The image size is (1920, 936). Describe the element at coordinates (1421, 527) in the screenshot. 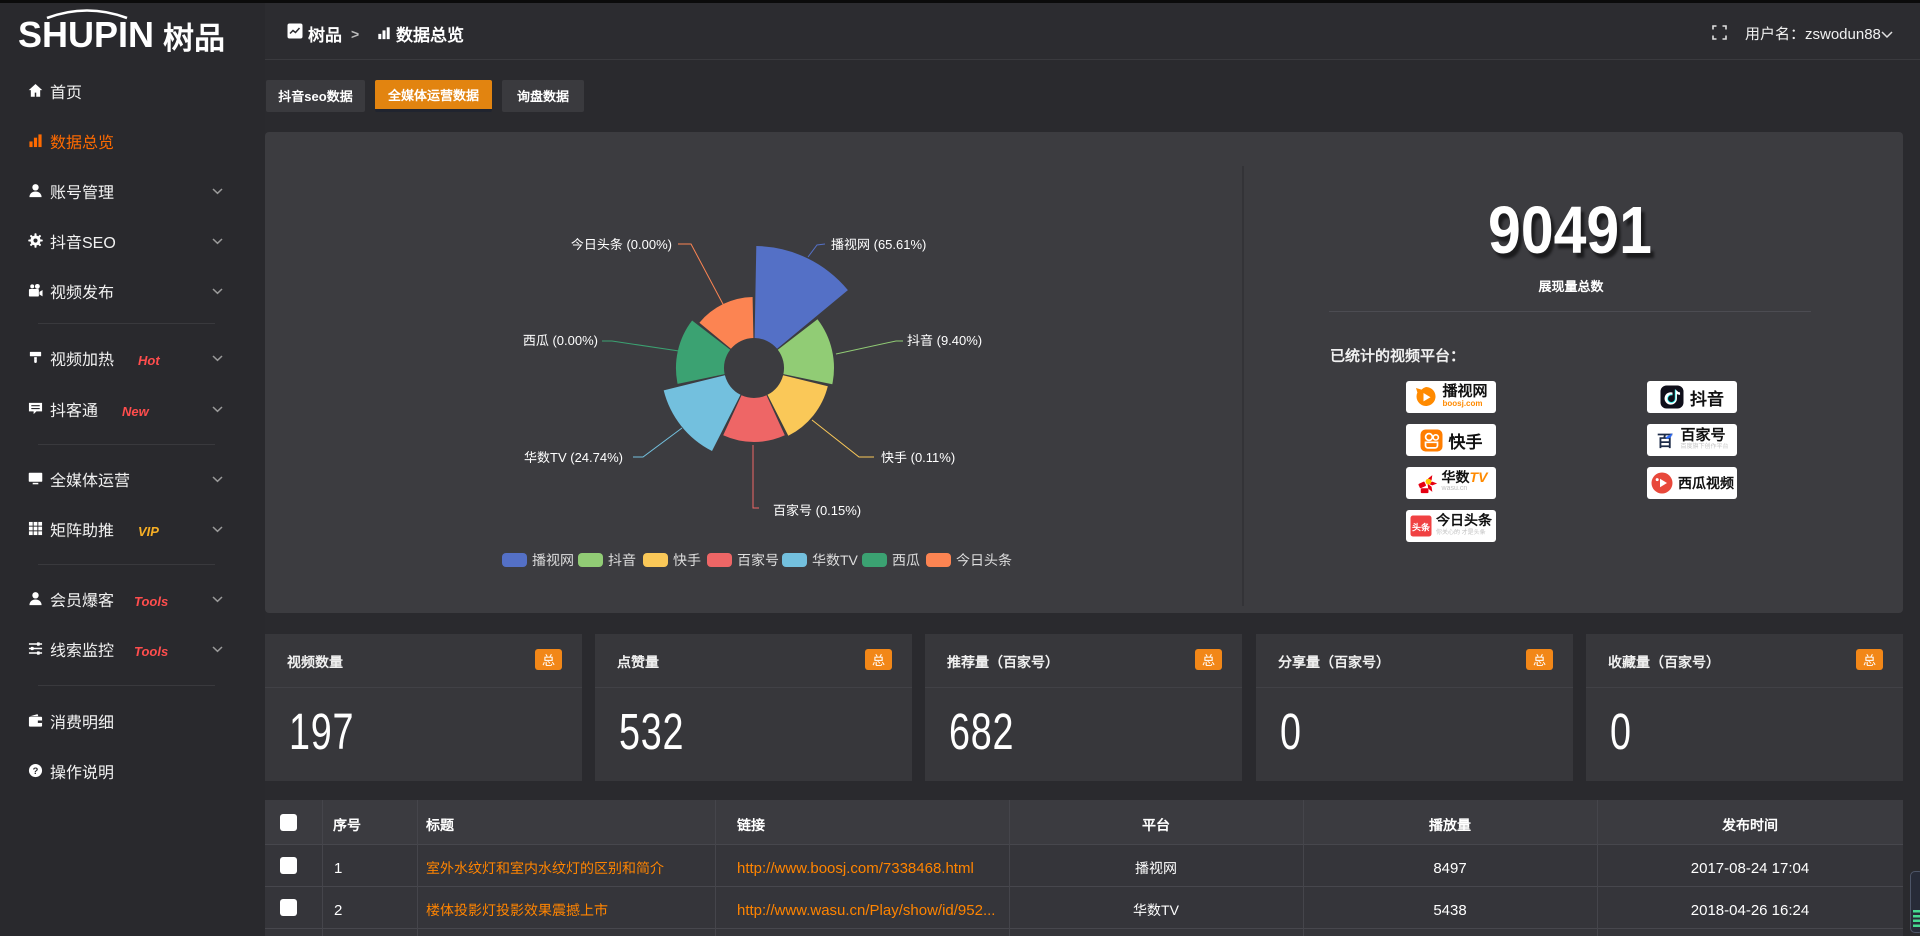

I see `svg-text: 头条` at that location.